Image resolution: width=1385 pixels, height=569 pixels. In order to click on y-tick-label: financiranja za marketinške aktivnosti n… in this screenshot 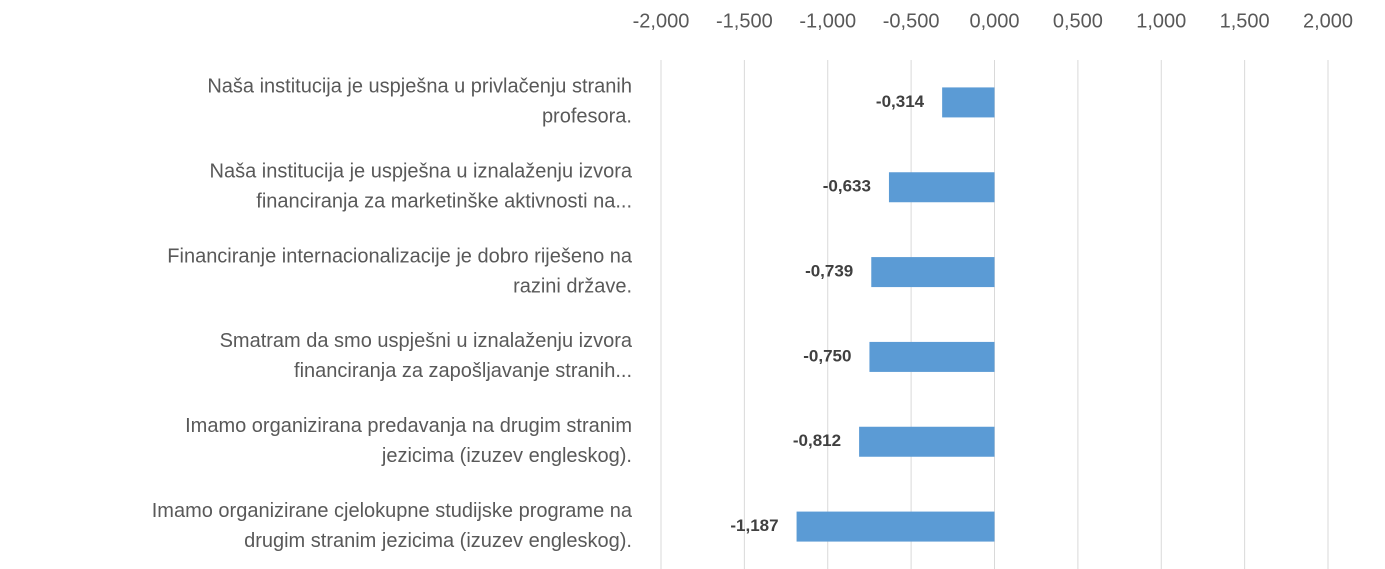, I will do `click(444, 202)`.